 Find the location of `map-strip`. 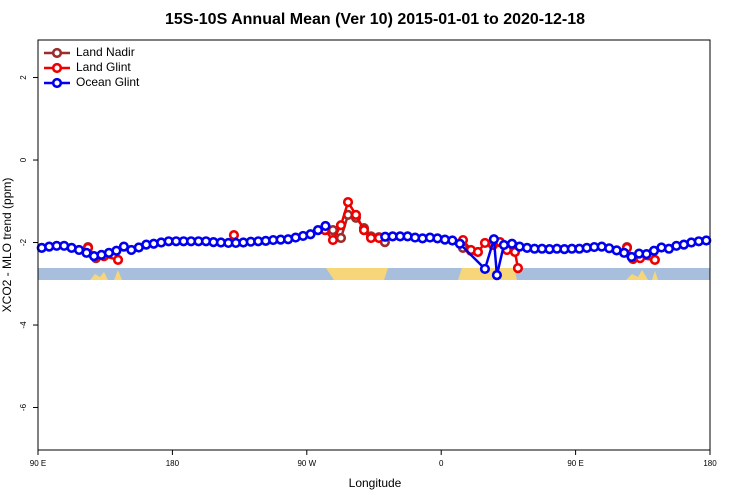

map-strip is located at coordinates (374, 274).